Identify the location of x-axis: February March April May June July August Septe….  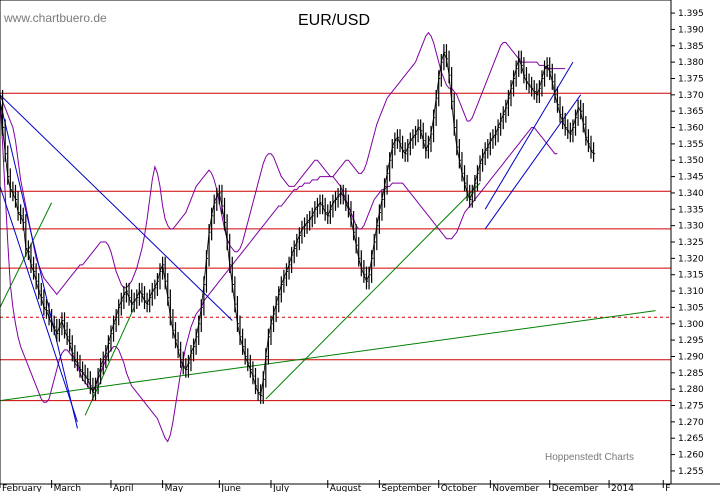
(335, 486).